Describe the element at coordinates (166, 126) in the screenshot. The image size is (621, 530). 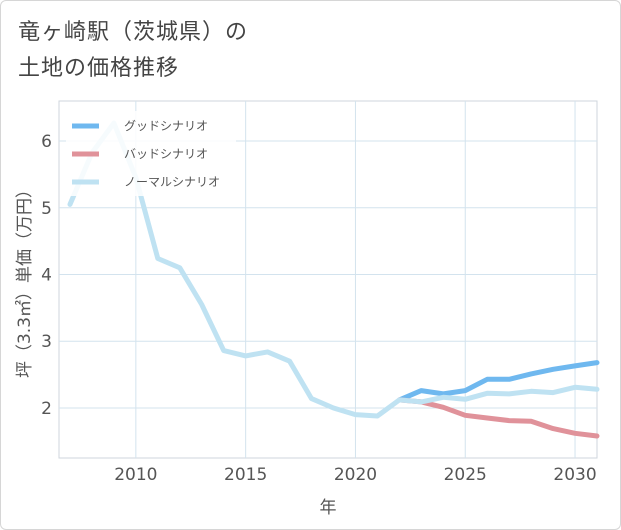
I see `legend-label-1: グッドシナリオ` at that location.